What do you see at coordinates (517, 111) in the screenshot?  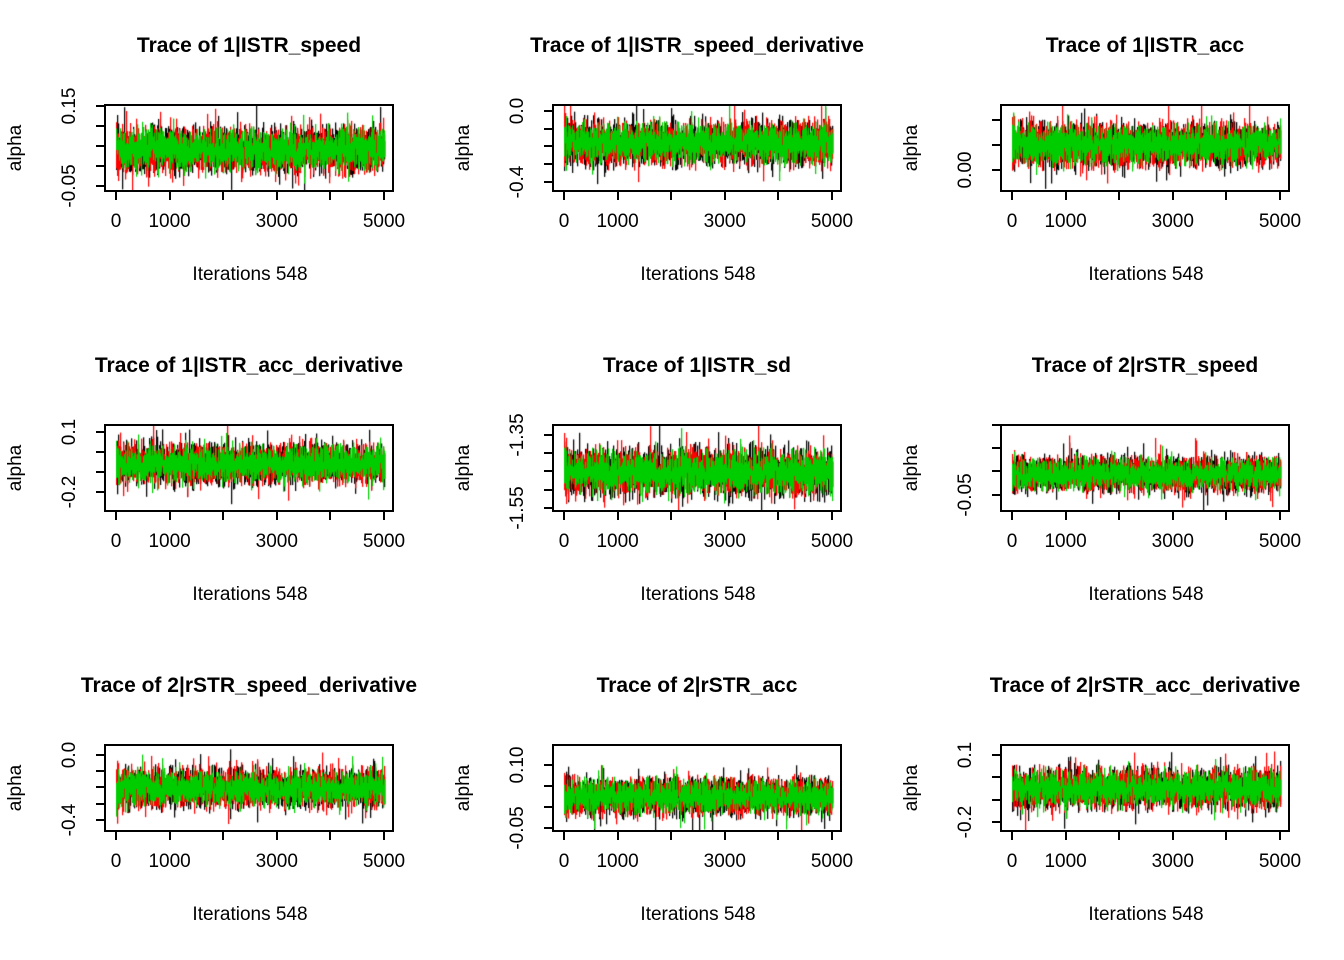 I see `y-tick-label: 0.0` at bounding box center [517, 111].